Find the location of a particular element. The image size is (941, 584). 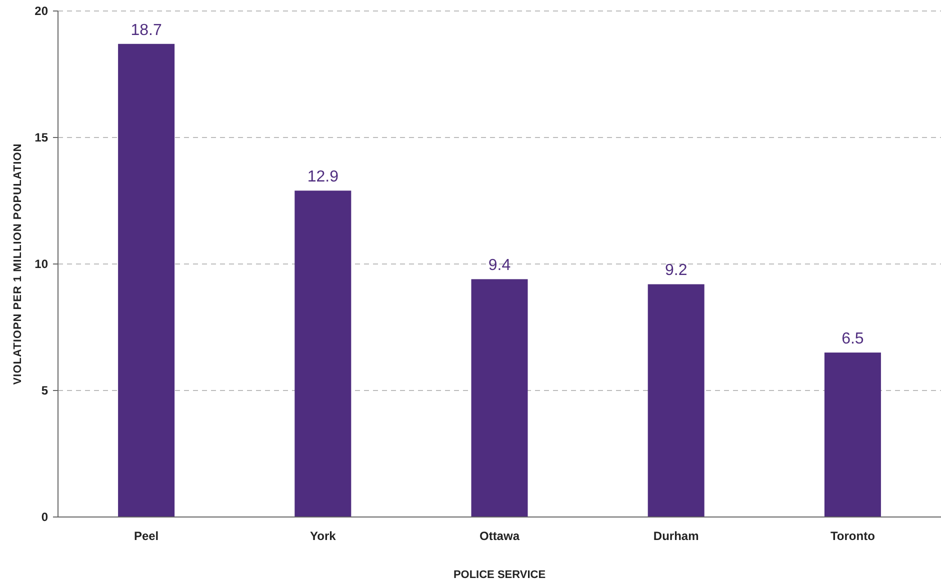

y-tick-label: 20 is located at coordinates (41, 11).